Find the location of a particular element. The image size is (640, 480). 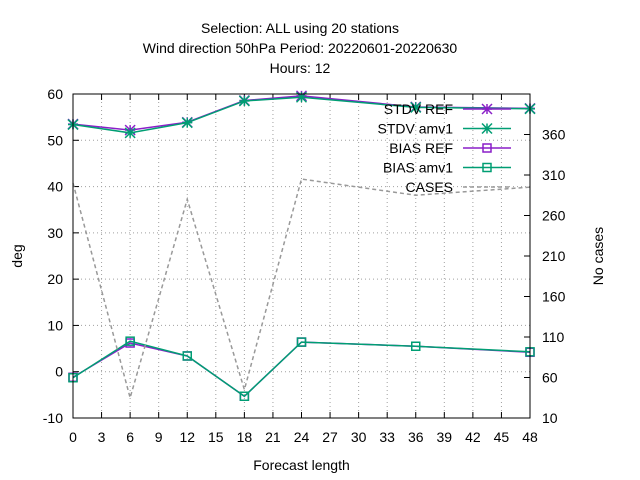

y2-axis-ticks: 10 60 110 160 210 260 310 360 is located at coordinates (545, 276).